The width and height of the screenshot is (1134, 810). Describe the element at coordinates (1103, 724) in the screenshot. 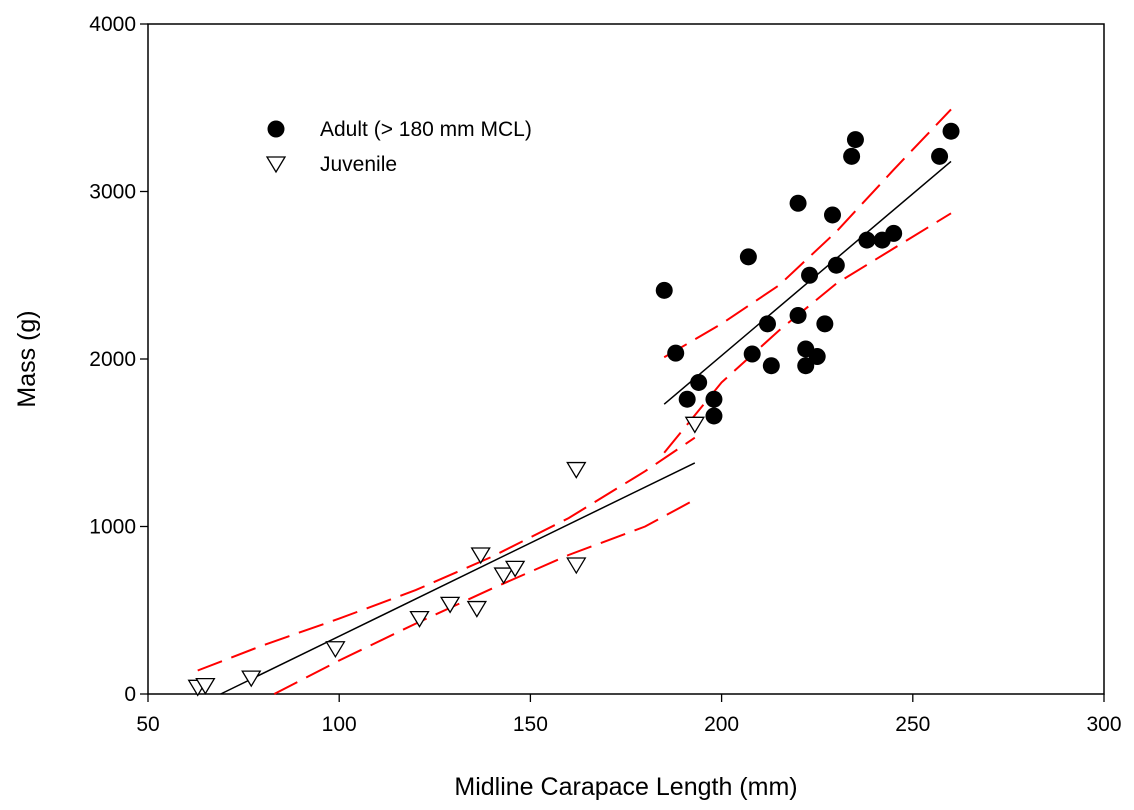

I see `x-tick-label: 300` at that location.